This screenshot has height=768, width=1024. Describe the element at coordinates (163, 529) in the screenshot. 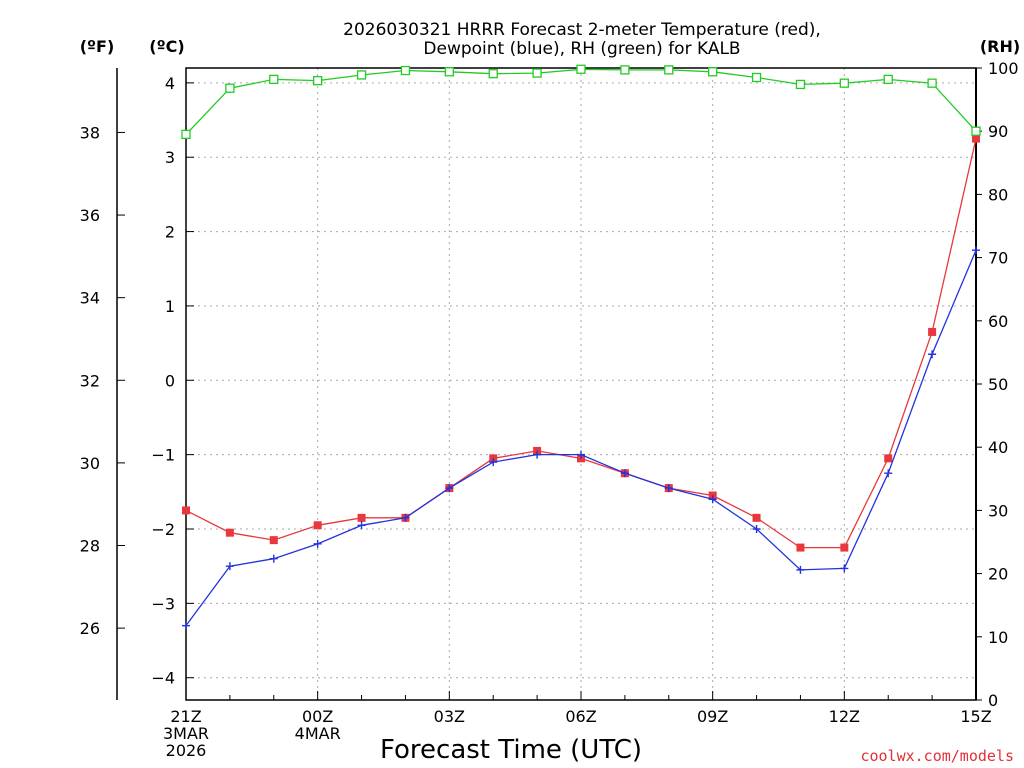

I see `celsius-tick-label: −2` at that location.